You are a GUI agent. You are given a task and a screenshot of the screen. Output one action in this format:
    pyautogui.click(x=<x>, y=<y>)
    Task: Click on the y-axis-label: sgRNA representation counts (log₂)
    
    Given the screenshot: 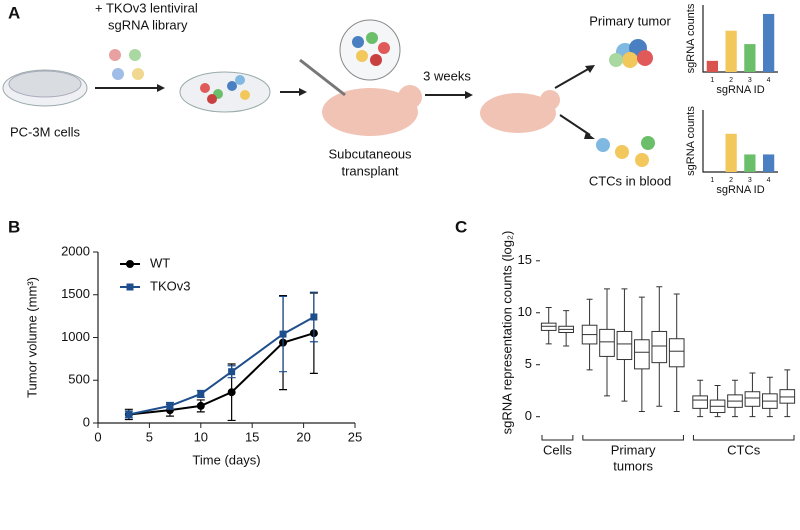 What is the action you would take?
    pyautogui.click(x=506, y=333)
    